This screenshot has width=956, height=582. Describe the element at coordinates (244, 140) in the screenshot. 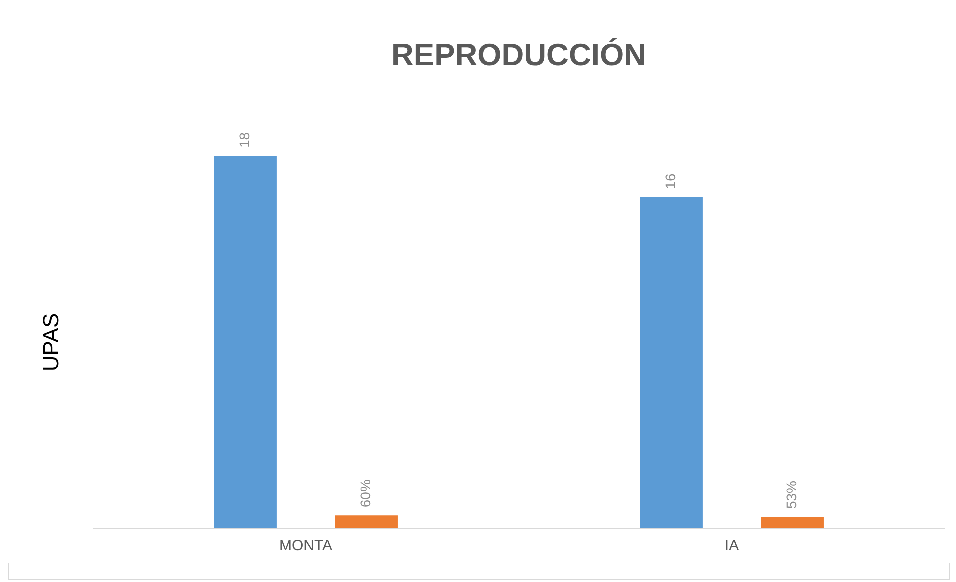

I see `data-label: 18` at that location.